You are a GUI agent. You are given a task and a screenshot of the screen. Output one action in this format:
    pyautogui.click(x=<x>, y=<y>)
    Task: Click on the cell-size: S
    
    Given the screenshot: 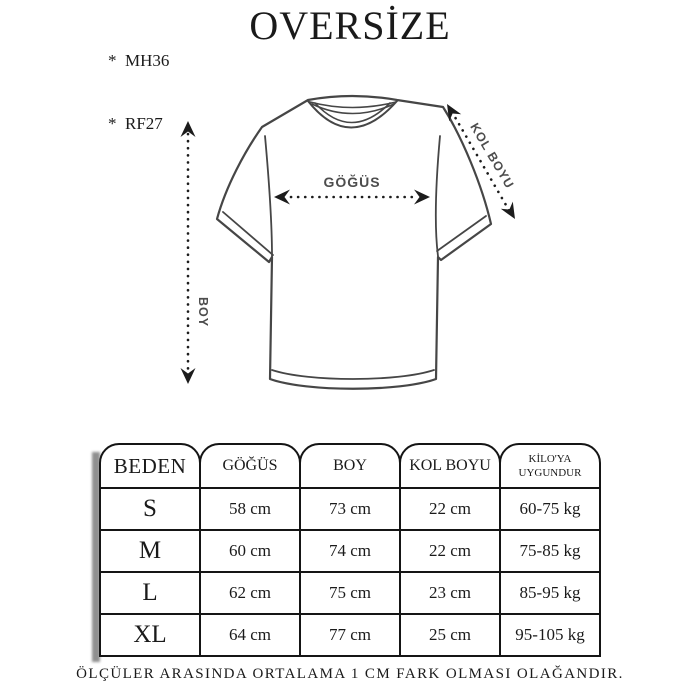 What is the action you would take?
    pyautogui.click(x=150, y=509)
    